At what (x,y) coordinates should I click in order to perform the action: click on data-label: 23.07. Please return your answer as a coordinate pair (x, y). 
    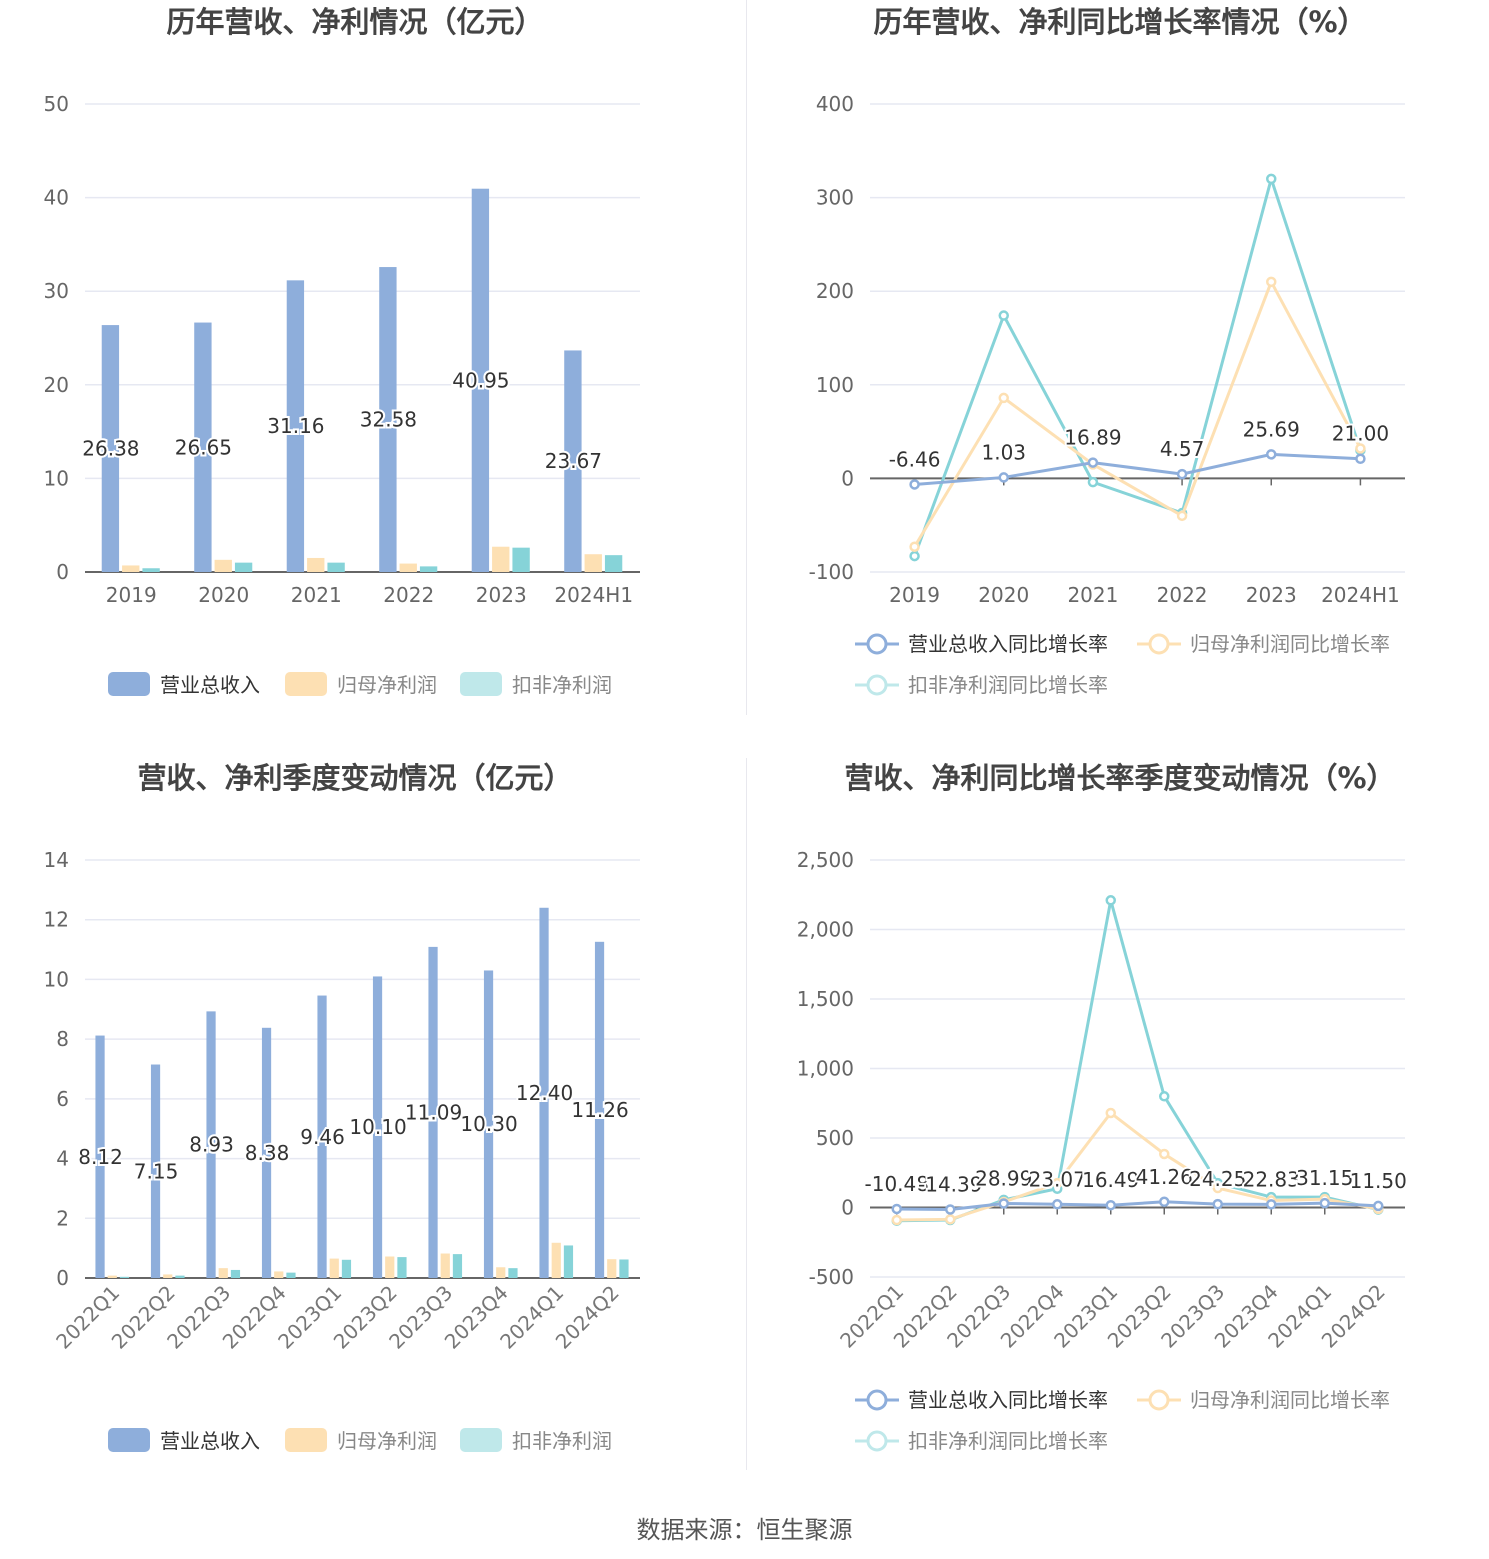
    Looking at the image, I should click on (1057, 1179).